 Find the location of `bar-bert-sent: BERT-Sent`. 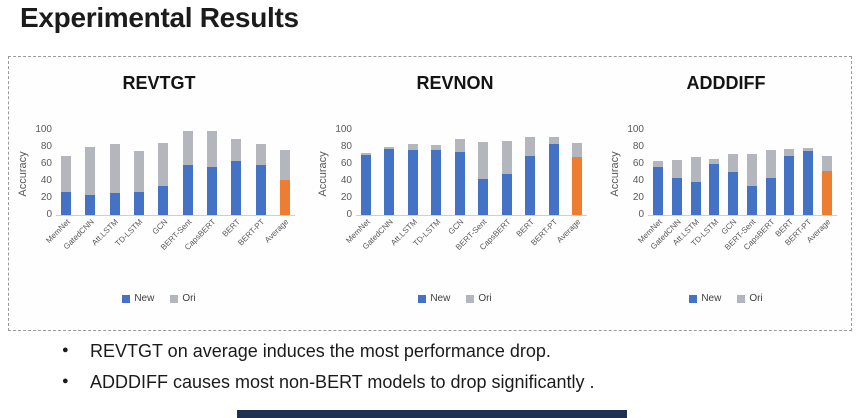

bar-bert-sent: BERT-Sent is located at coordinates (471, 191).